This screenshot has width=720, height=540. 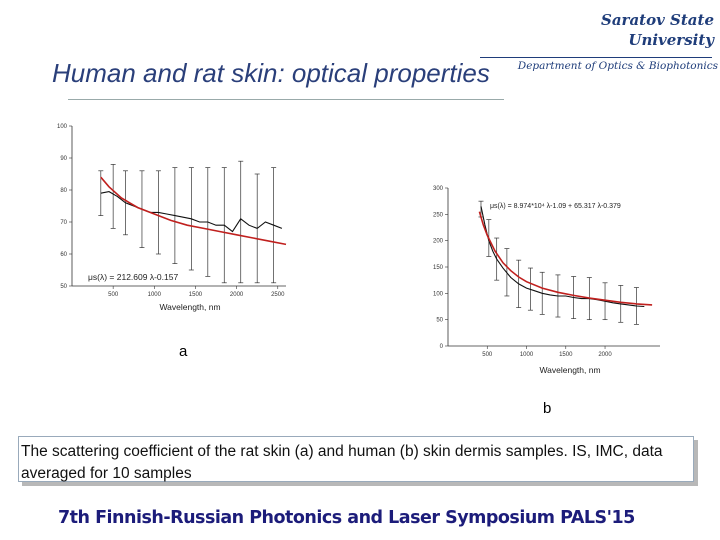 I want to click on chart-a-y-tick-label: 60, so click(x=63, y=255).